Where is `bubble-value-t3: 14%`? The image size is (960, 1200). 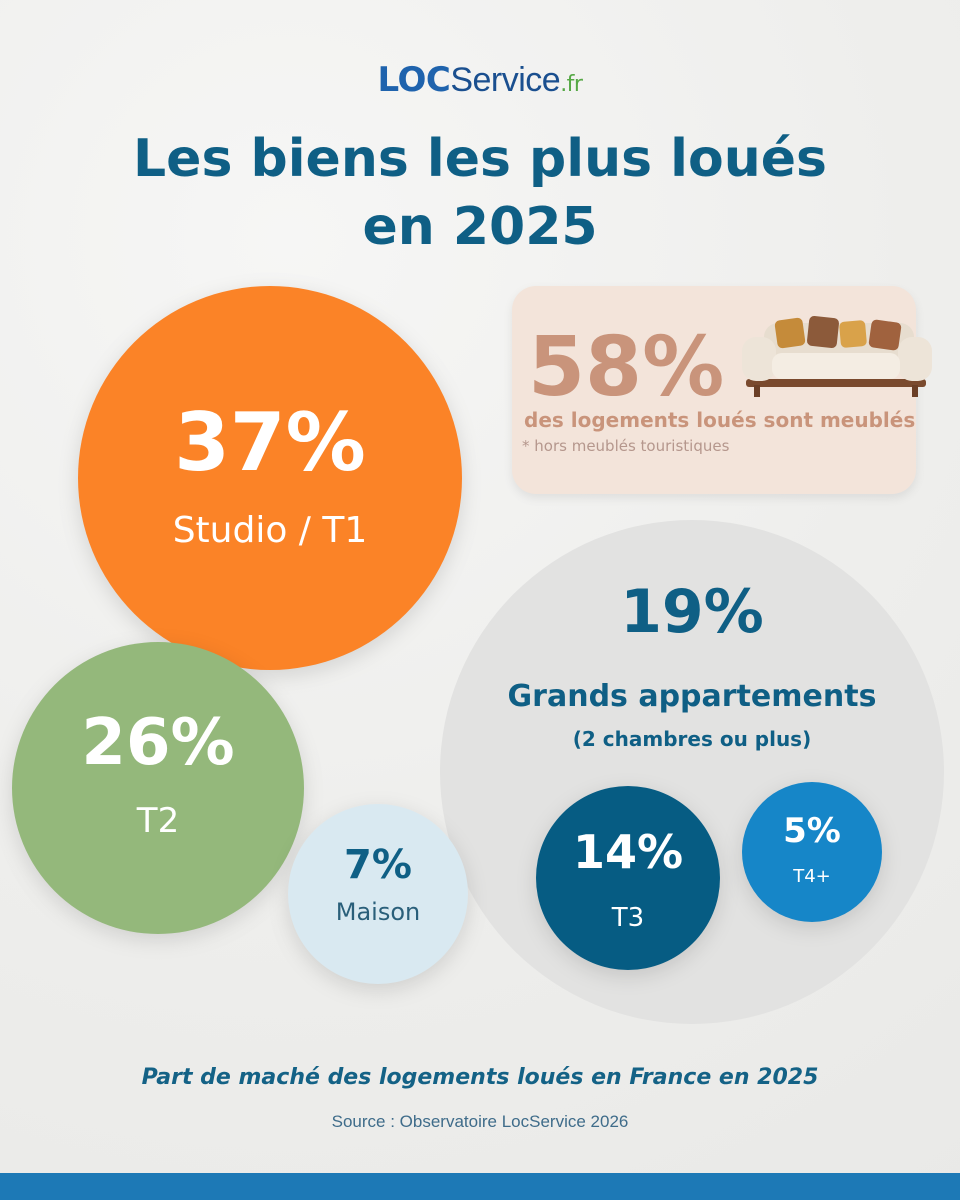
bubble-value-t3: 14% is located at coordinates (628, 852).